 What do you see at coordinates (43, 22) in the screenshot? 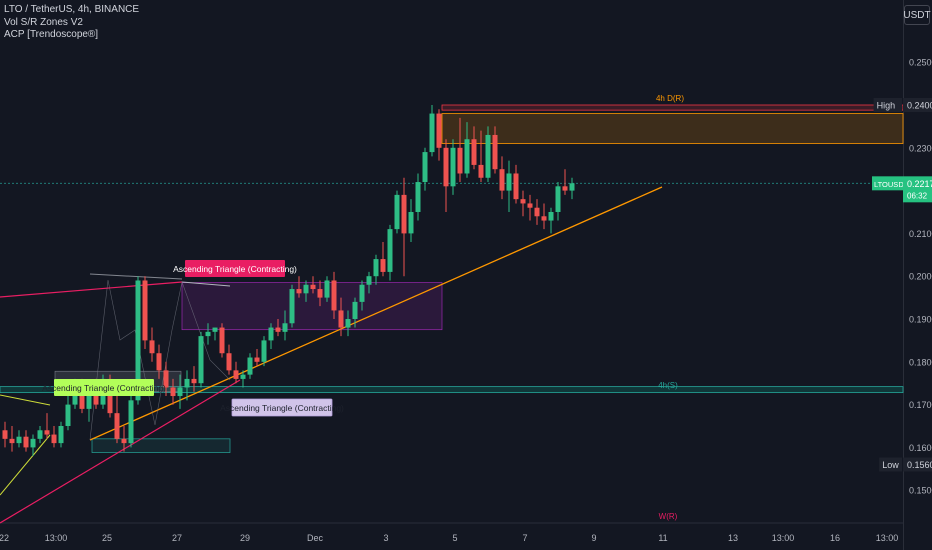
I see `indicator-vol-sr-zones: Vol S/R Zones V2` at bounding box center [43, 22].